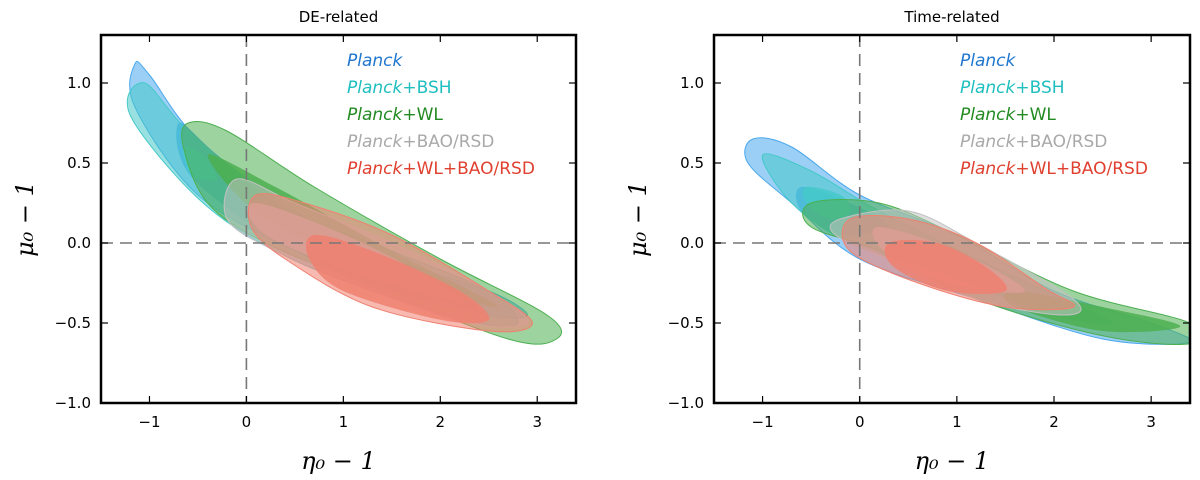 This screenshot has height=480, width=1200. I want to click on panel-title: DE-related, so click(339, 17).